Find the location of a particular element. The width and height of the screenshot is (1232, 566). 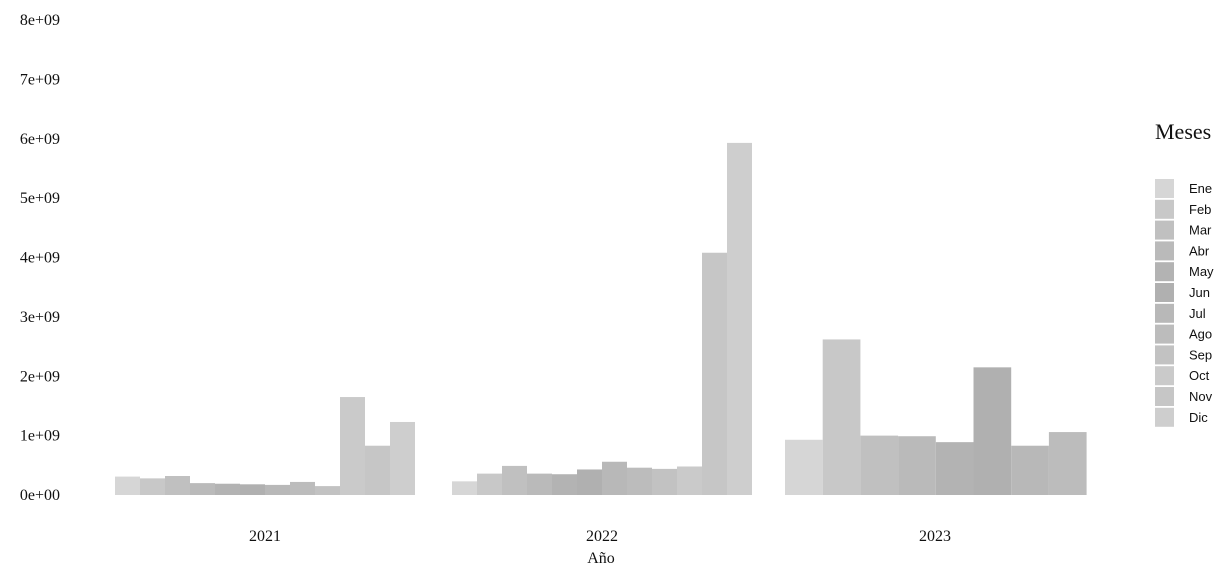

bar-2022-mar is located at coordinates (514, 480).